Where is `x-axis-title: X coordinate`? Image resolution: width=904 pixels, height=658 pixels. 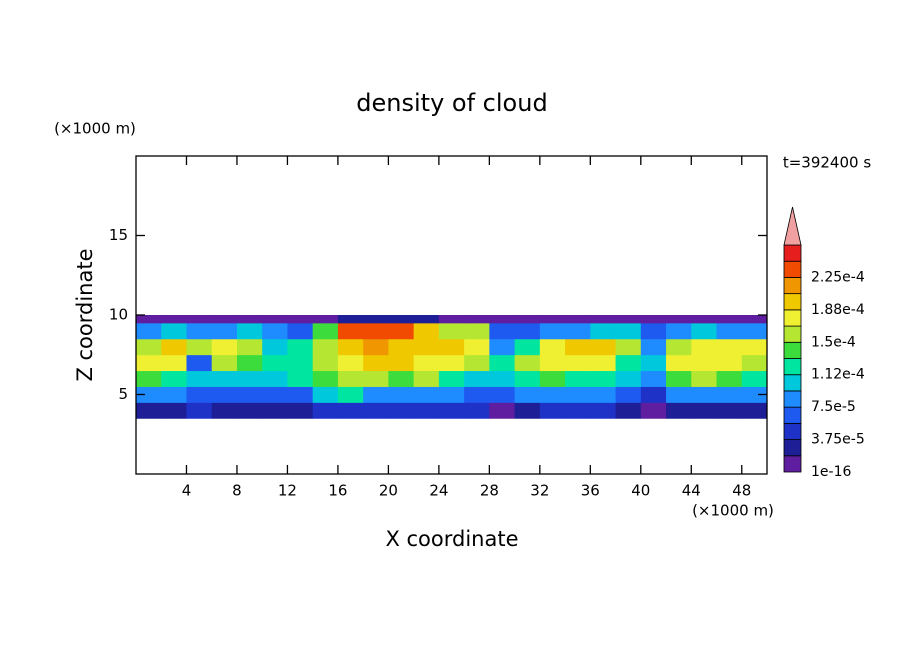 x-axis-title: X coordinate is located at coordinates (451, 539).